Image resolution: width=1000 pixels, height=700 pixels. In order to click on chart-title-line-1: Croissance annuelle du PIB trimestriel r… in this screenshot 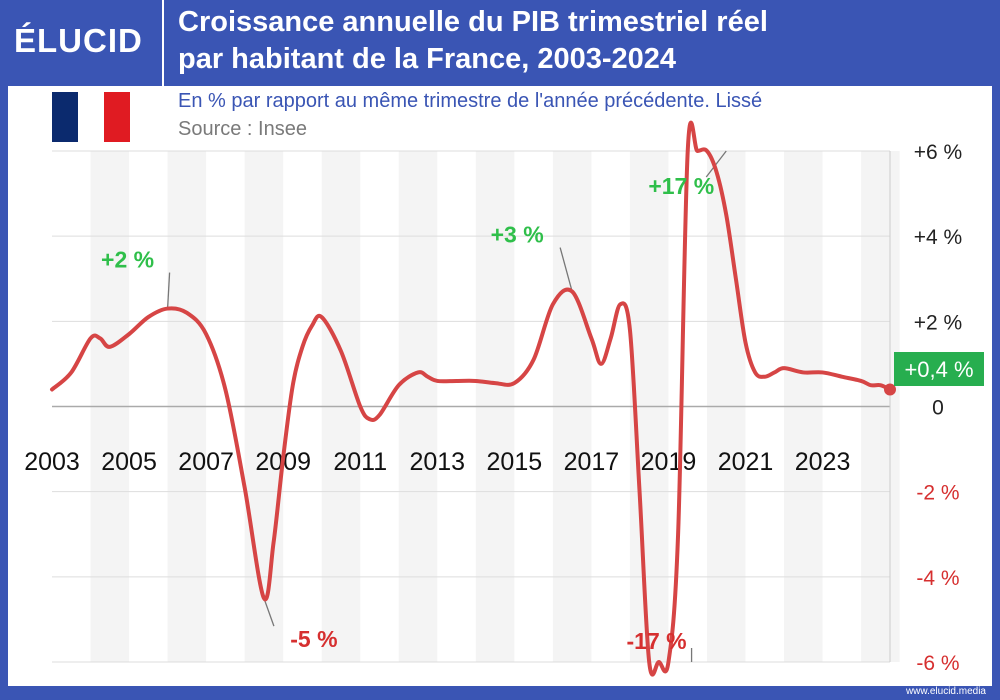, I will do `click(473, 22)`.